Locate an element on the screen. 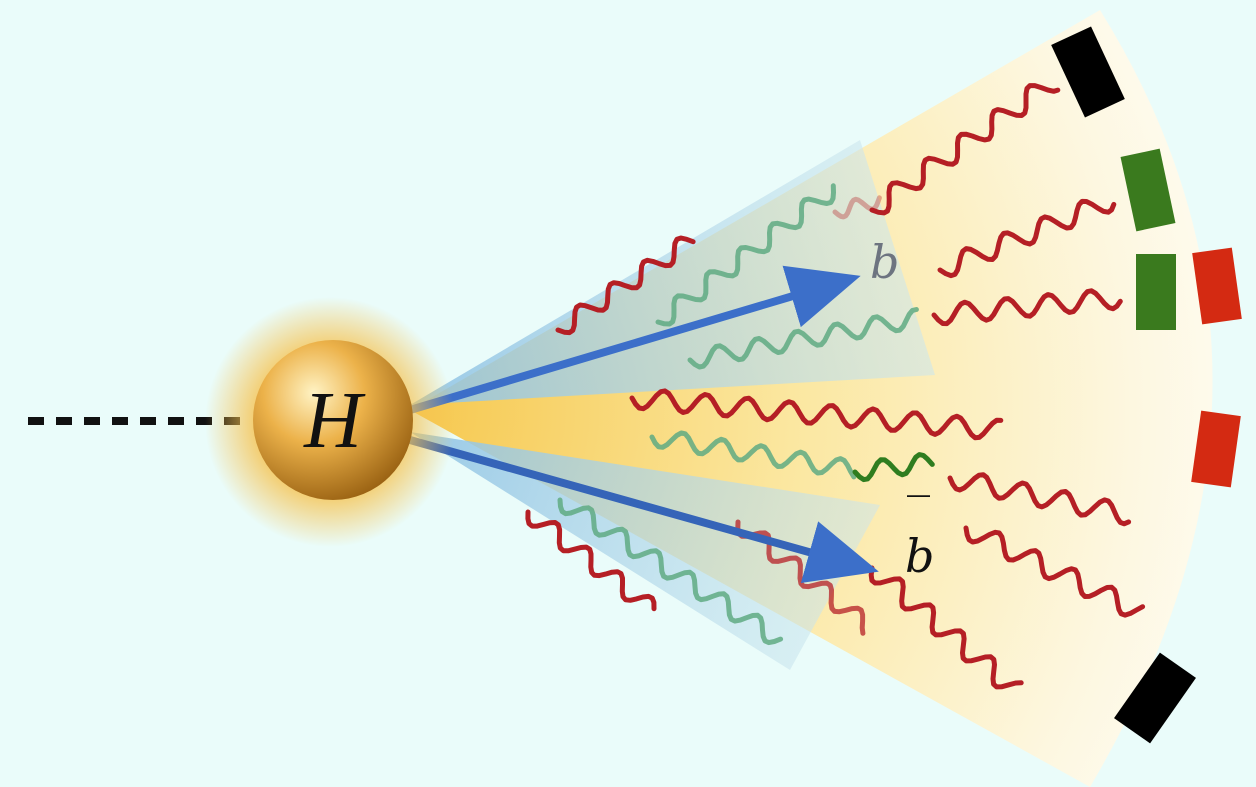  detector-hit-black-bottom is located at coordinates (1155, 698).